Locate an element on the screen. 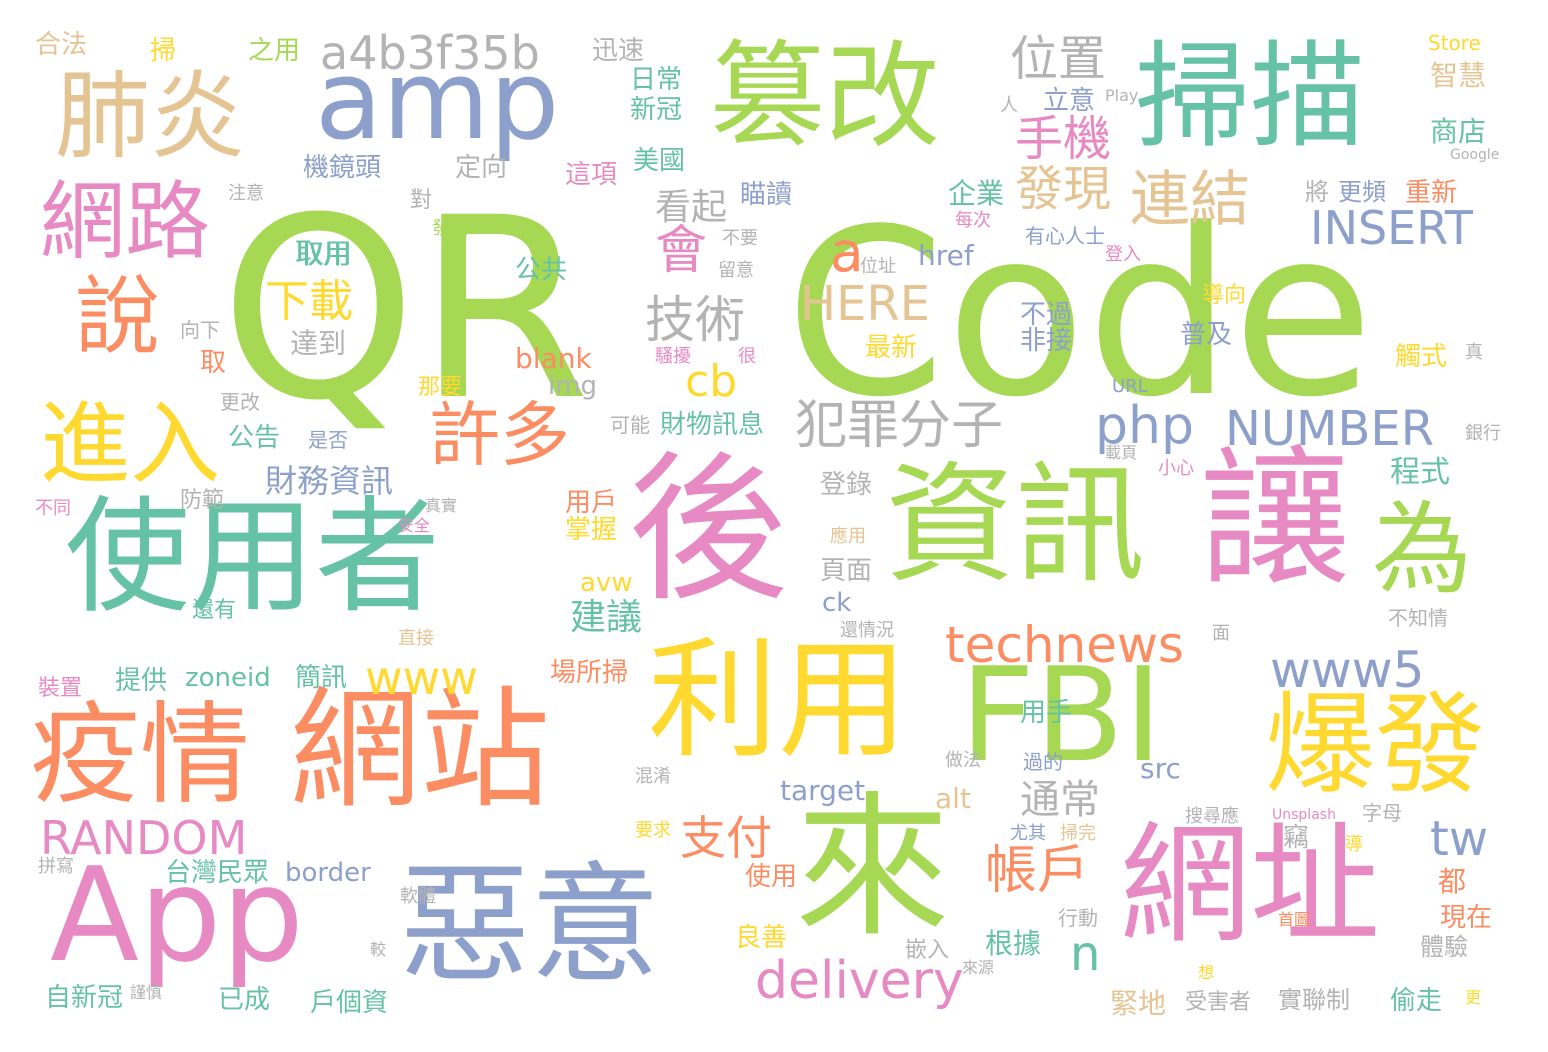 The height and width of the screenshot is (1052, 1548). cloud-word: 使用者 is located at coordinates (252, 557).